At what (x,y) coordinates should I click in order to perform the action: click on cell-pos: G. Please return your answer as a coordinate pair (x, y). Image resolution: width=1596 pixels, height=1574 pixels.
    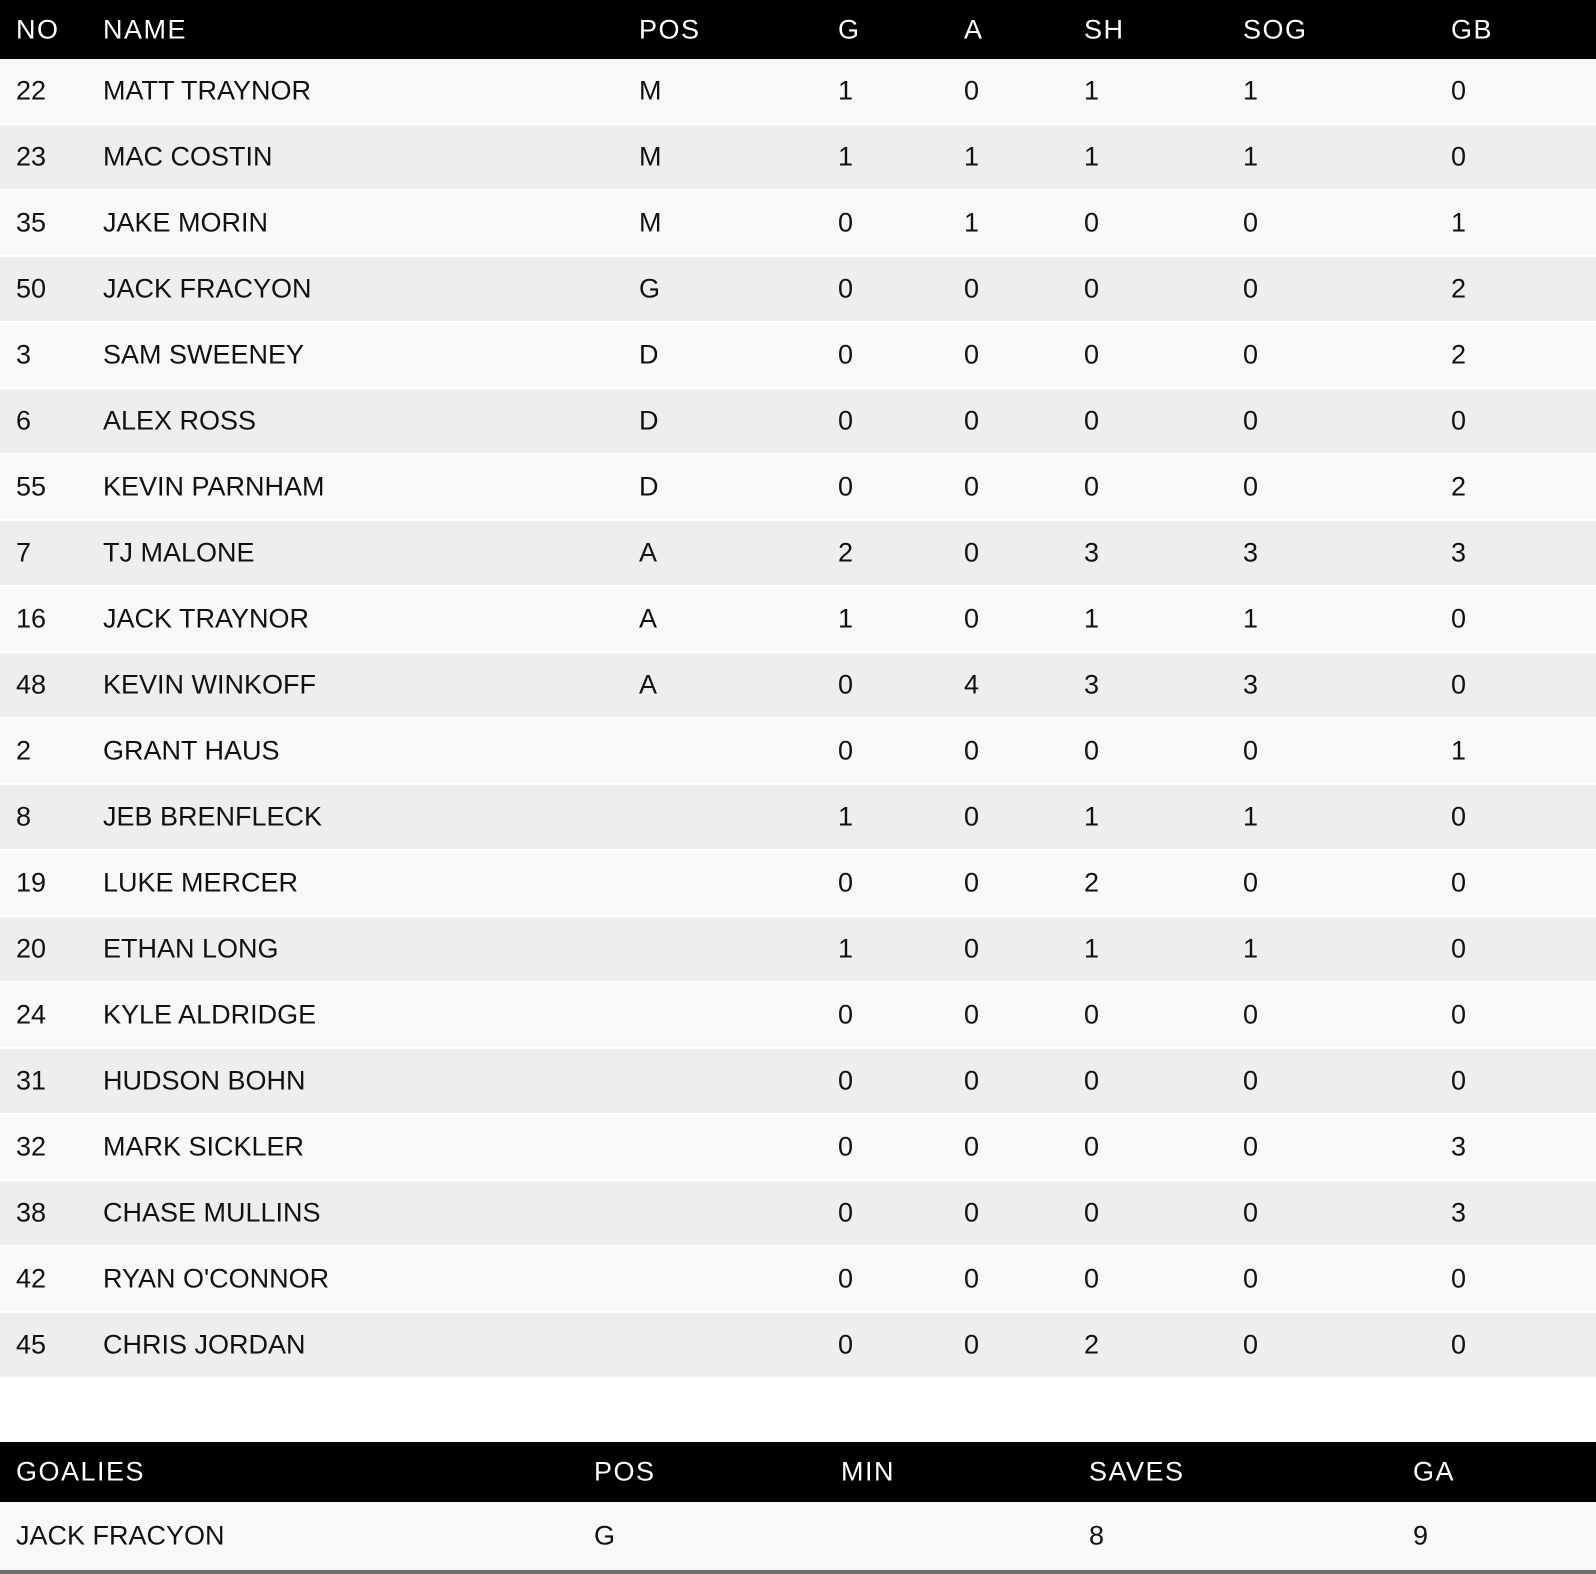
    Looking at the image, I should click on (605, 1535).